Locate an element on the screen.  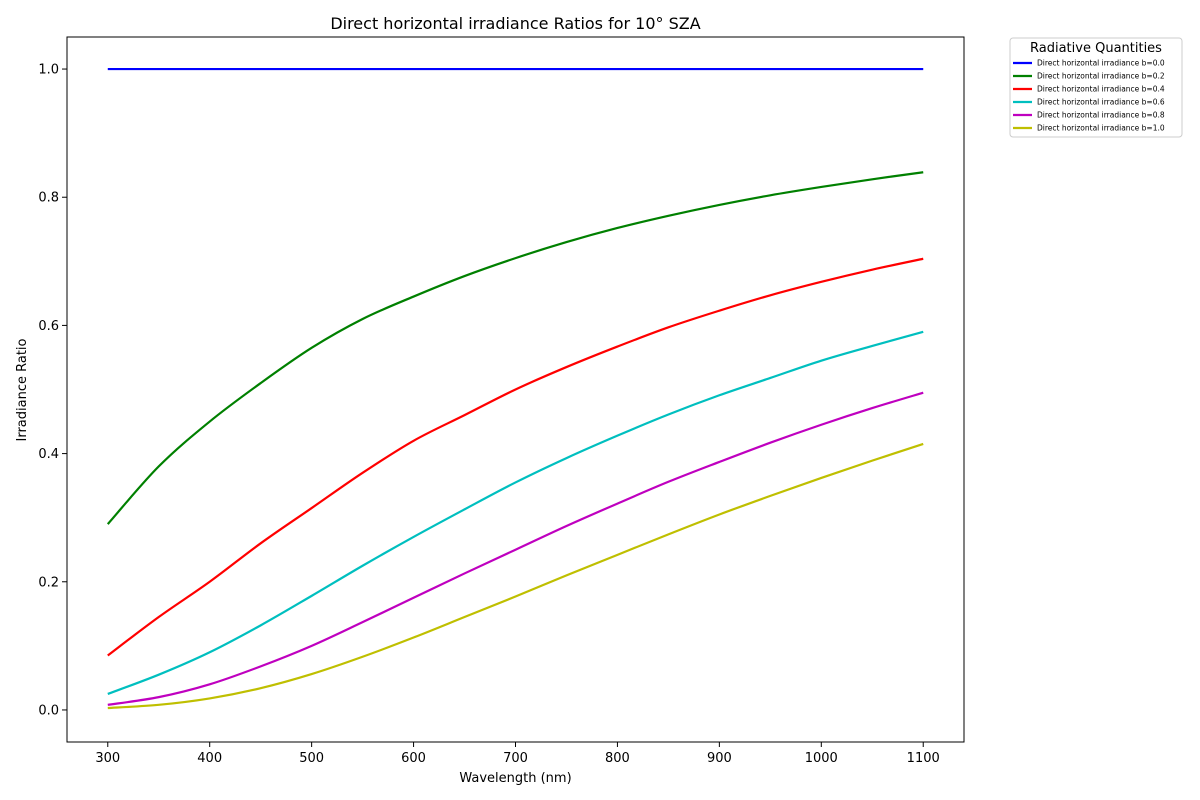
x-tick-label: 800 is located at coordinates (617, 758).